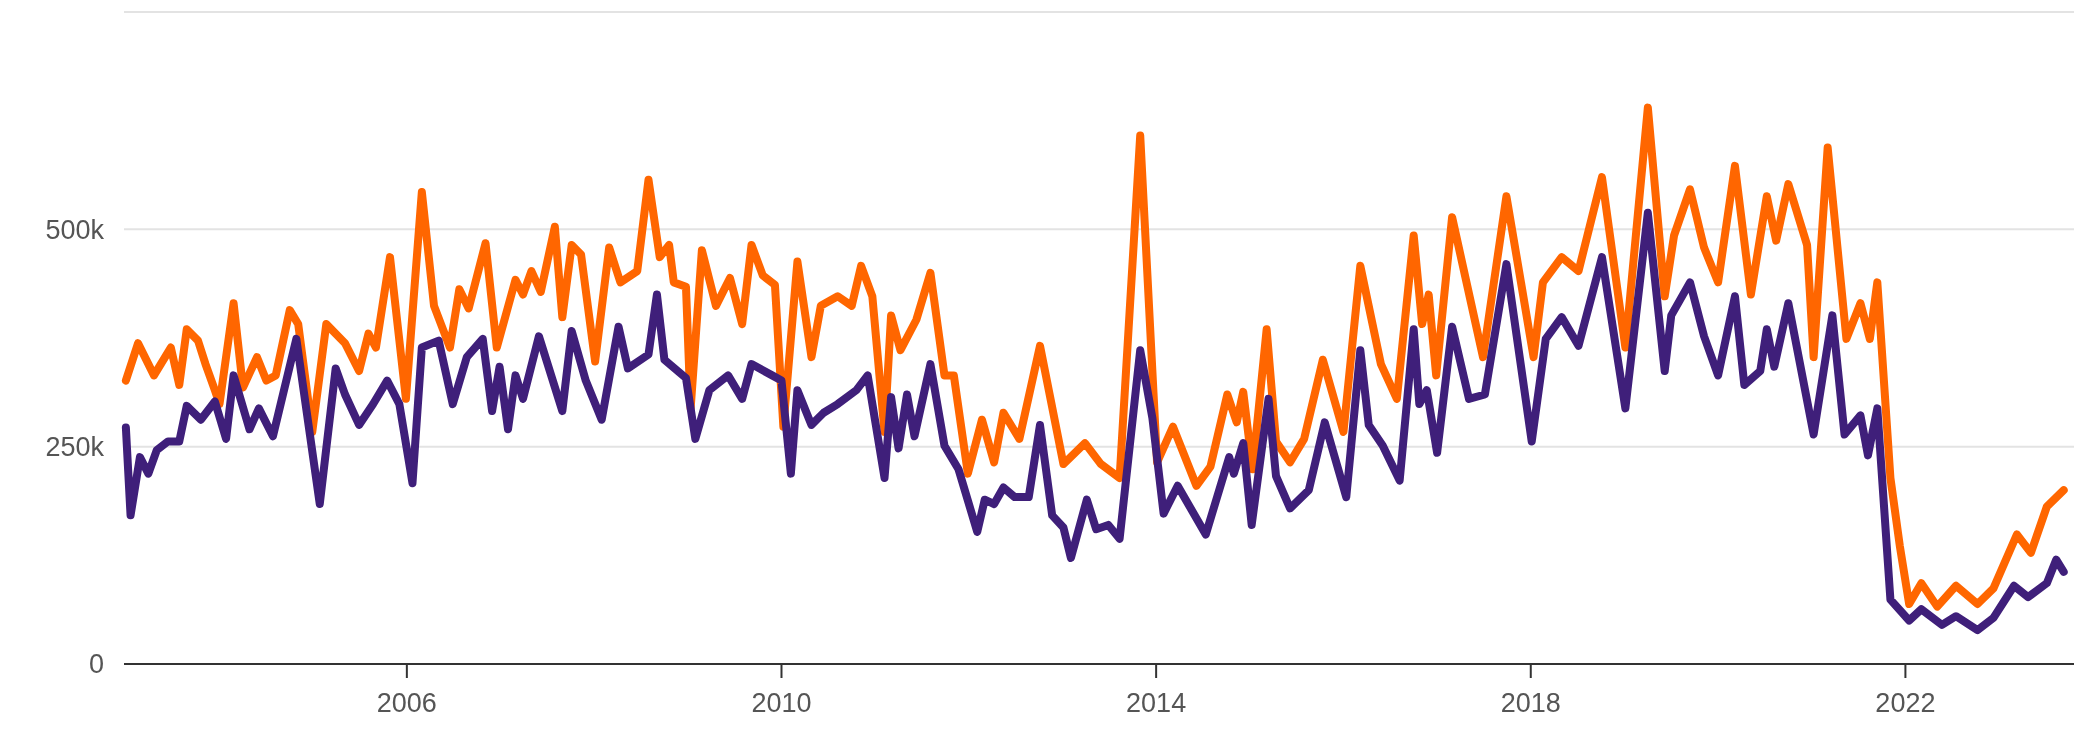 This screenshot has height=734, width=2082. What do you see at coordinates (406, 703) in the screenshot?
I see `x-tick-label: 2006` at bounding box center [406, 703].